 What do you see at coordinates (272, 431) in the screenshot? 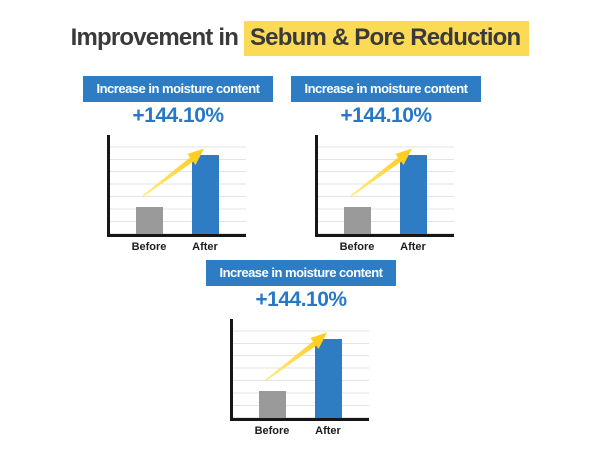
I see `chart-3-label-before: Before` at bounding box center [272, 431].